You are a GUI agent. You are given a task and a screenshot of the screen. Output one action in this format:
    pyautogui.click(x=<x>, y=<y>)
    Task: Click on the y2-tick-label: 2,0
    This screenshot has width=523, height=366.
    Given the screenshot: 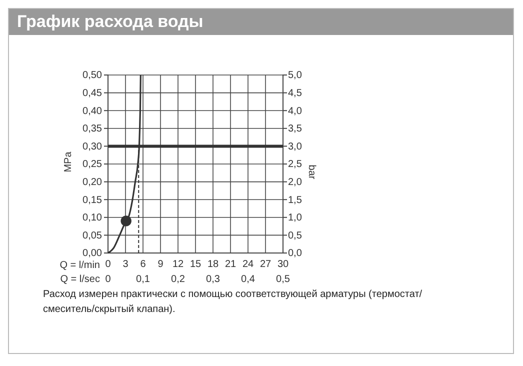 What is the action you would take?
    pyautogui.click(x=295, y=182)
    